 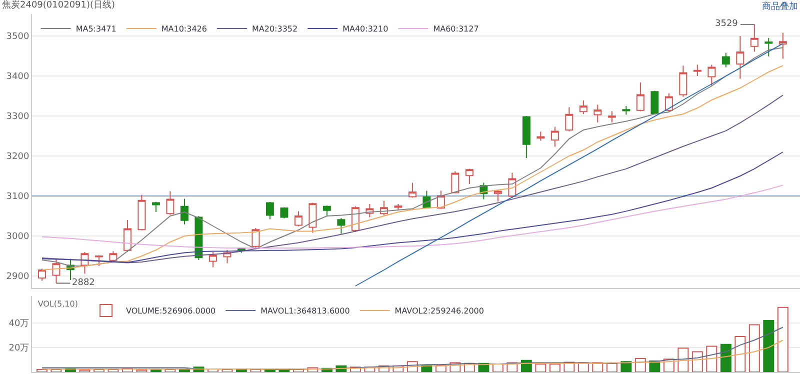 I want to click on y-tick-label: 3100, so click(x=18, y=197).